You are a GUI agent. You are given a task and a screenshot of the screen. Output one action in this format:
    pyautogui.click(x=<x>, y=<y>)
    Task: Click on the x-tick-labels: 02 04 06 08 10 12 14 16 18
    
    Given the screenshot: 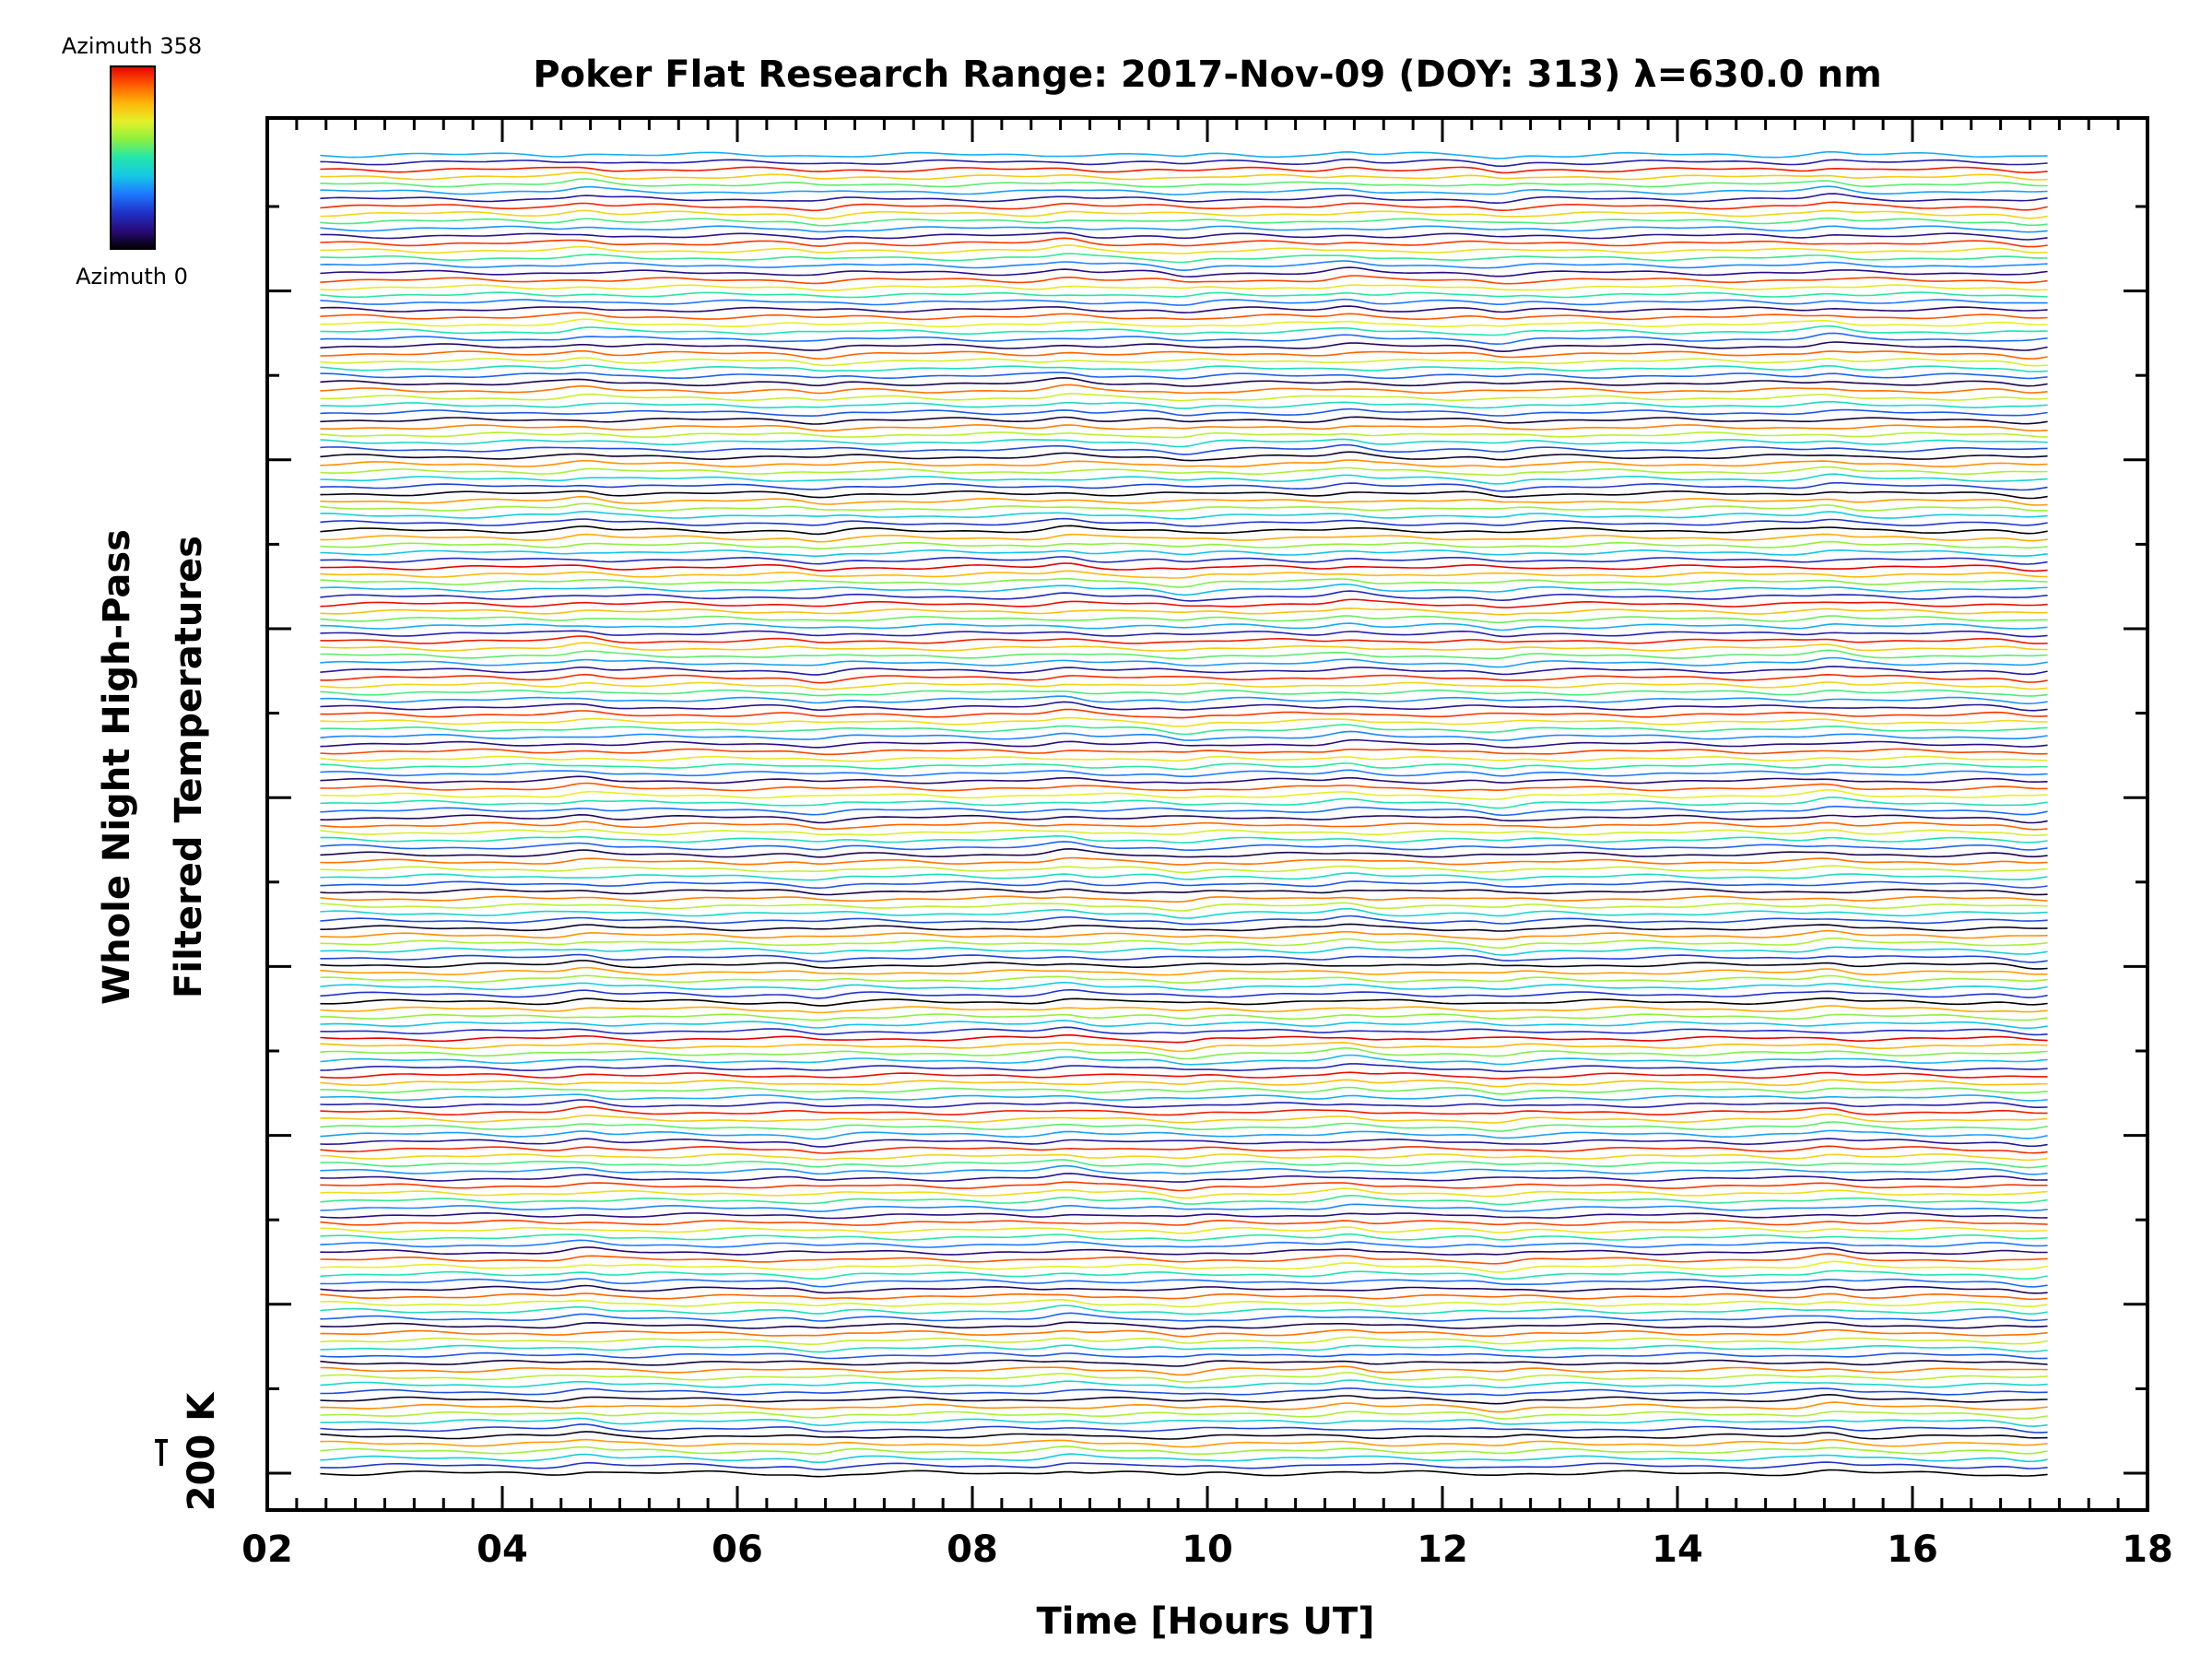 What is the action you would take?
    pyautogui.click(x=1207, y=1549)
    